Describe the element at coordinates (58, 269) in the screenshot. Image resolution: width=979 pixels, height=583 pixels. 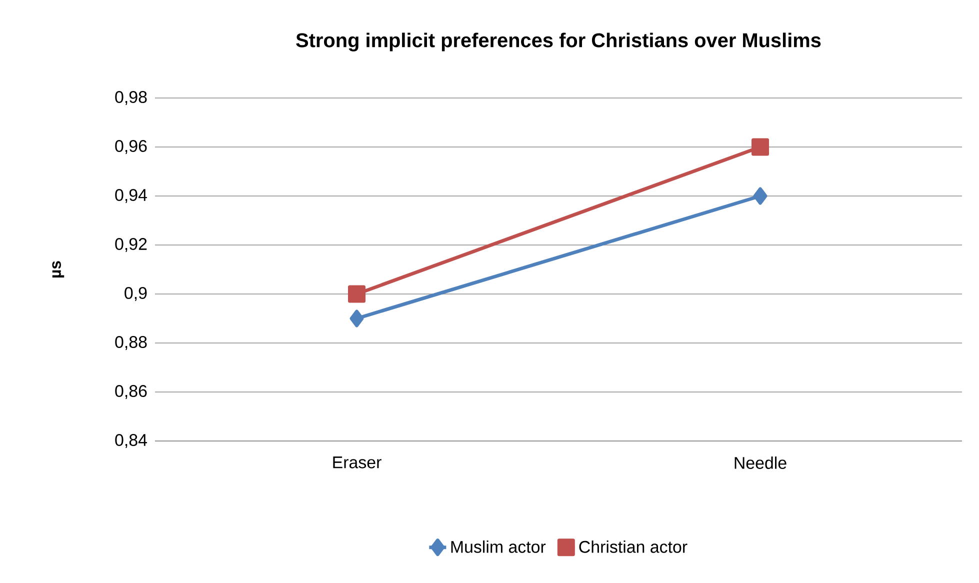
I see `y-axis-title: µs` at that location.